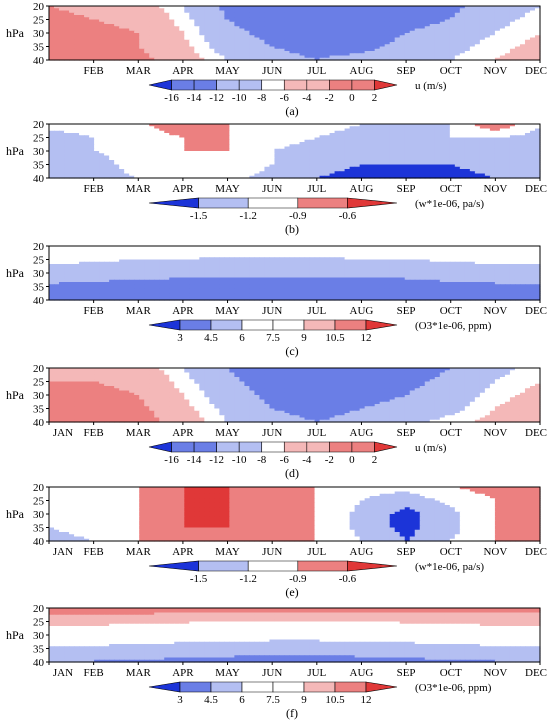 The width and height of the screenshot is (548, 725). I want to click on x-tick-label: DEC, so click(536, 71).